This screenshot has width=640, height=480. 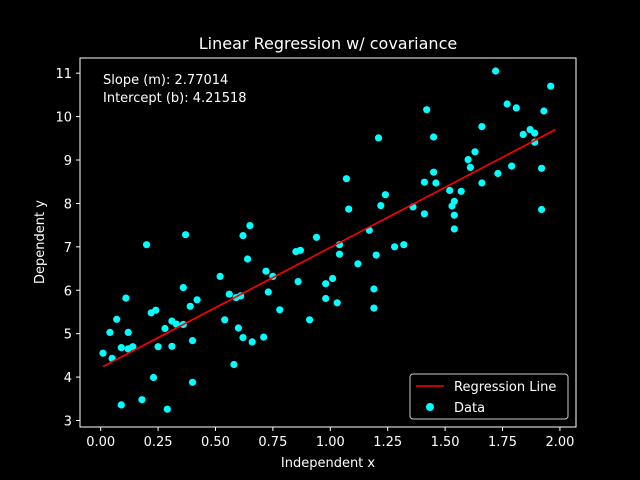 I want to click on y-tick-label: 7, so click(x=68, y=248).